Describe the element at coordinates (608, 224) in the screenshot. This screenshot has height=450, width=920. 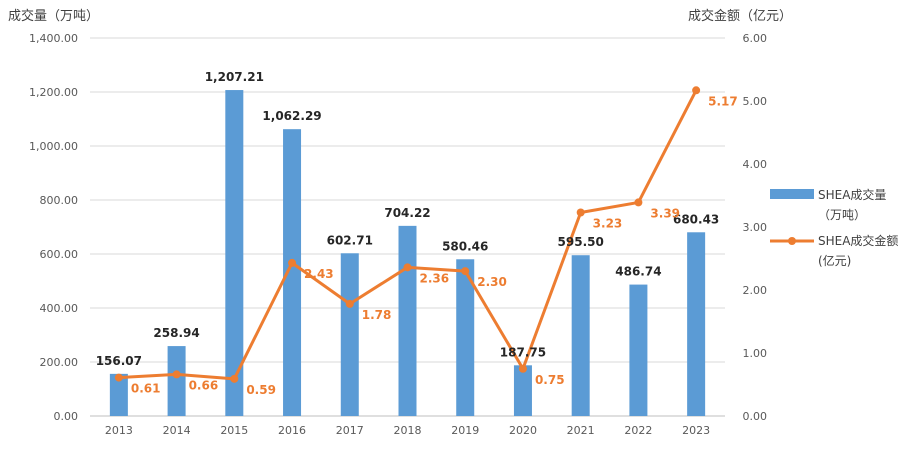
I see `line-value-label: 3.23` at that location.